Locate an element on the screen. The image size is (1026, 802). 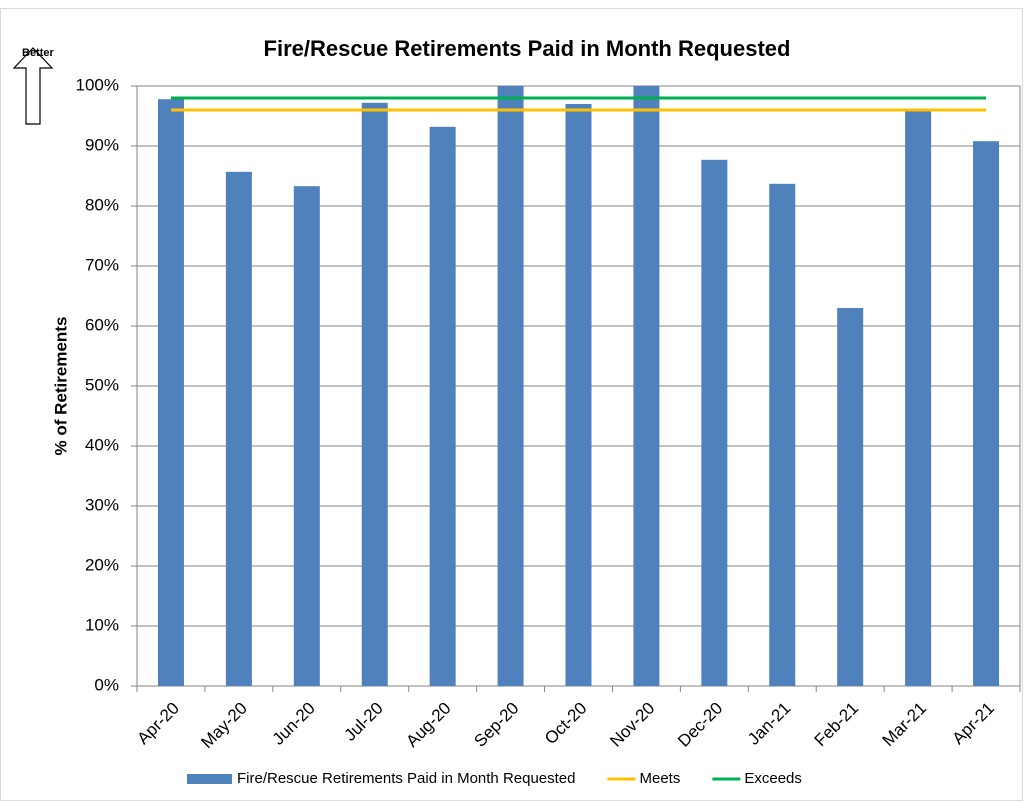
better-arrow is located at coordinates (33, 86).